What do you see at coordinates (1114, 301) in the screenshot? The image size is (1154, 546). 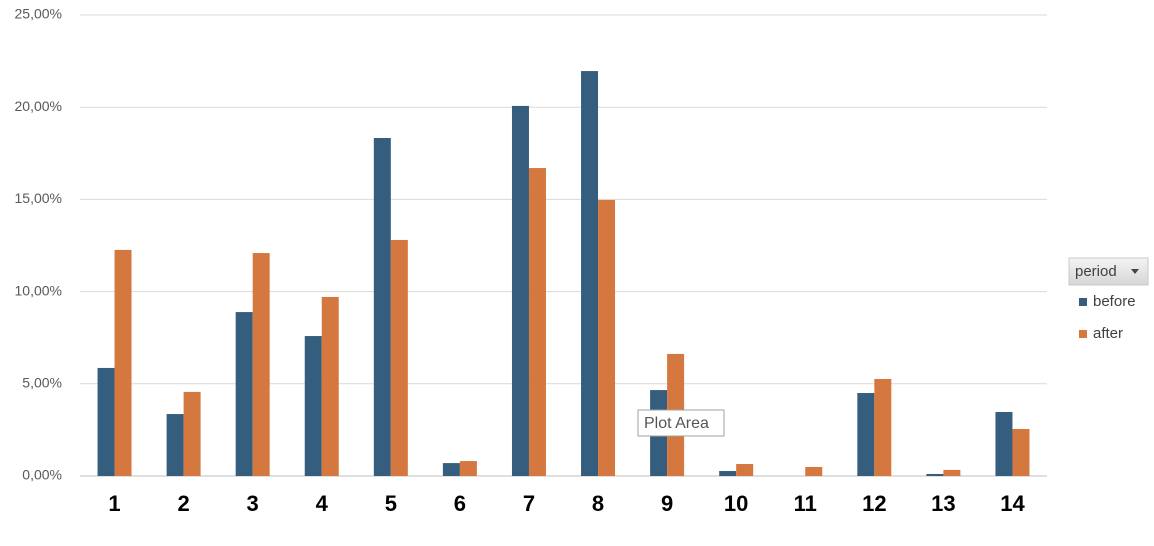 I see `legend-label: before` at bounding box center [1114, 301].